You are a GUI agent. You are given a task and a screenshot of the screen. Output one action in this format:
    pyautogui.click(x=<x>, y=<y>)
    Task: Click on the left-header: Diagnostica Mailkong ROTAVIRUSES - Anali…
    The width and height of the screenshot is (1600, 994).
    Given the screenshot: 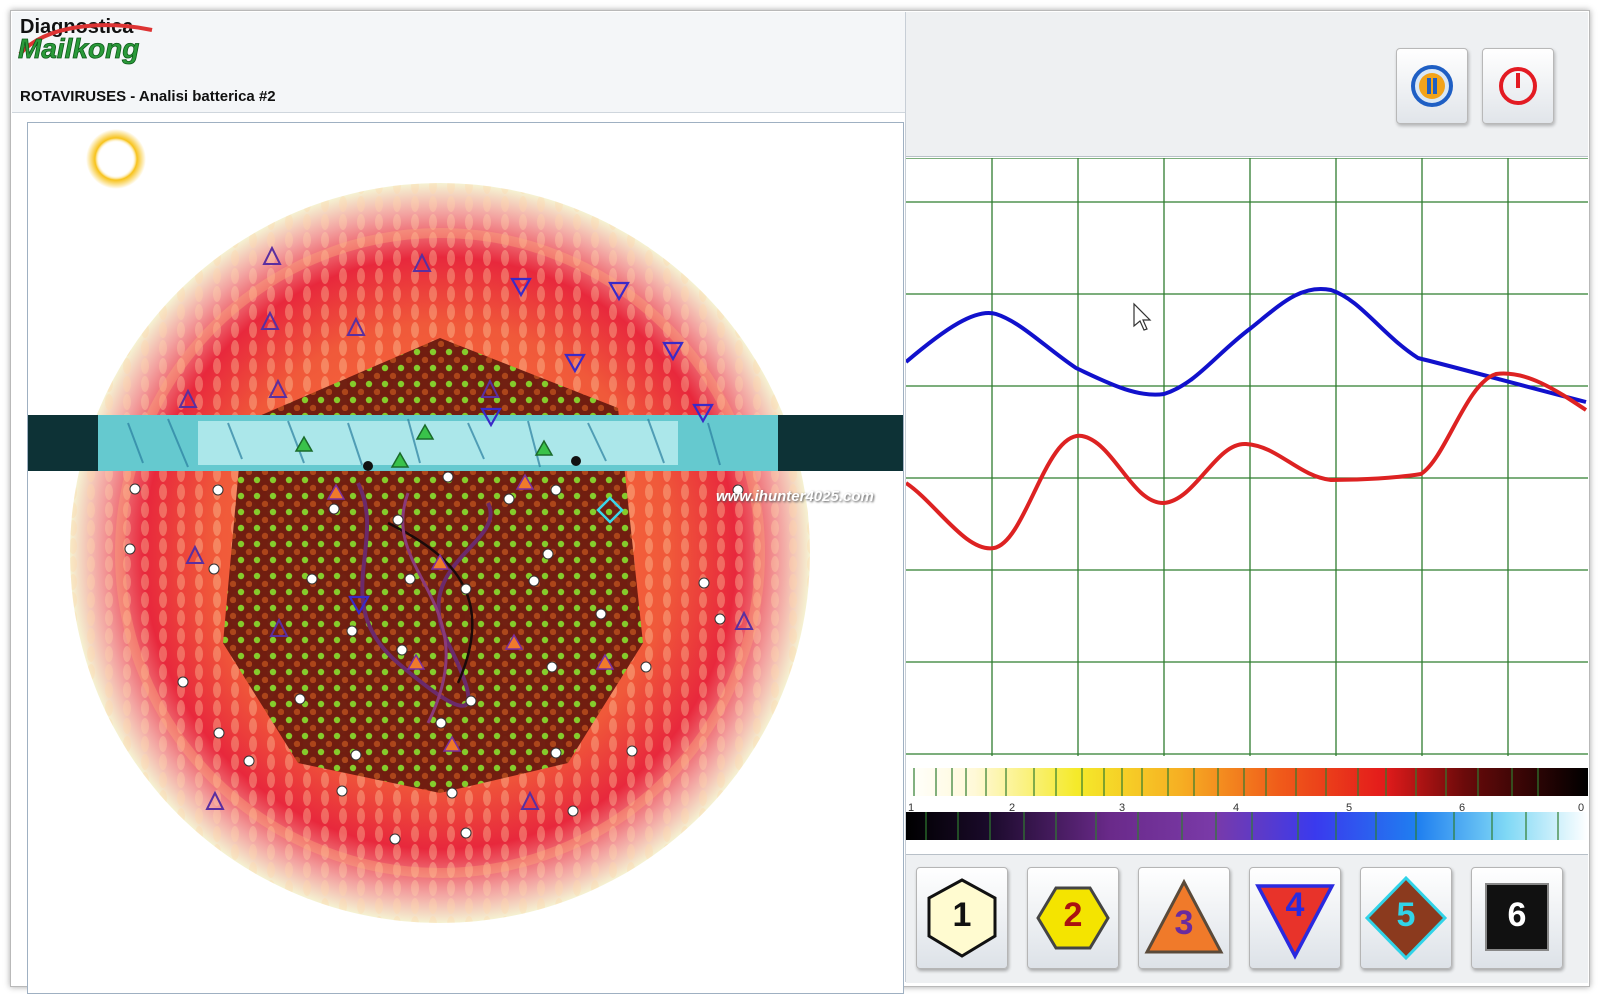 What is the action you would take?
    pyautogui.click(x=458, y=62)
    